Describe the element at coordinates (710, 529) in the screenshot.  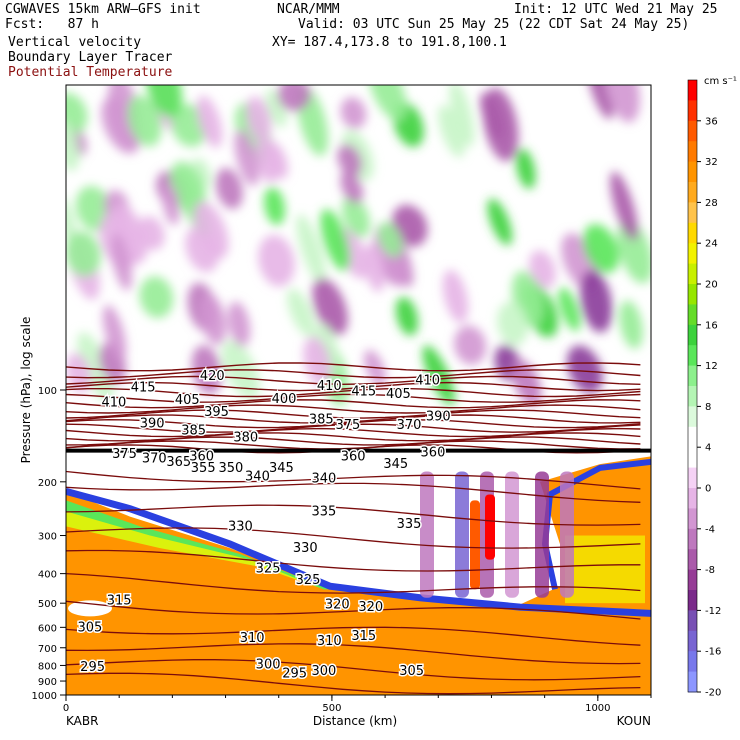
I see `colorbar-label: -4` at that location.